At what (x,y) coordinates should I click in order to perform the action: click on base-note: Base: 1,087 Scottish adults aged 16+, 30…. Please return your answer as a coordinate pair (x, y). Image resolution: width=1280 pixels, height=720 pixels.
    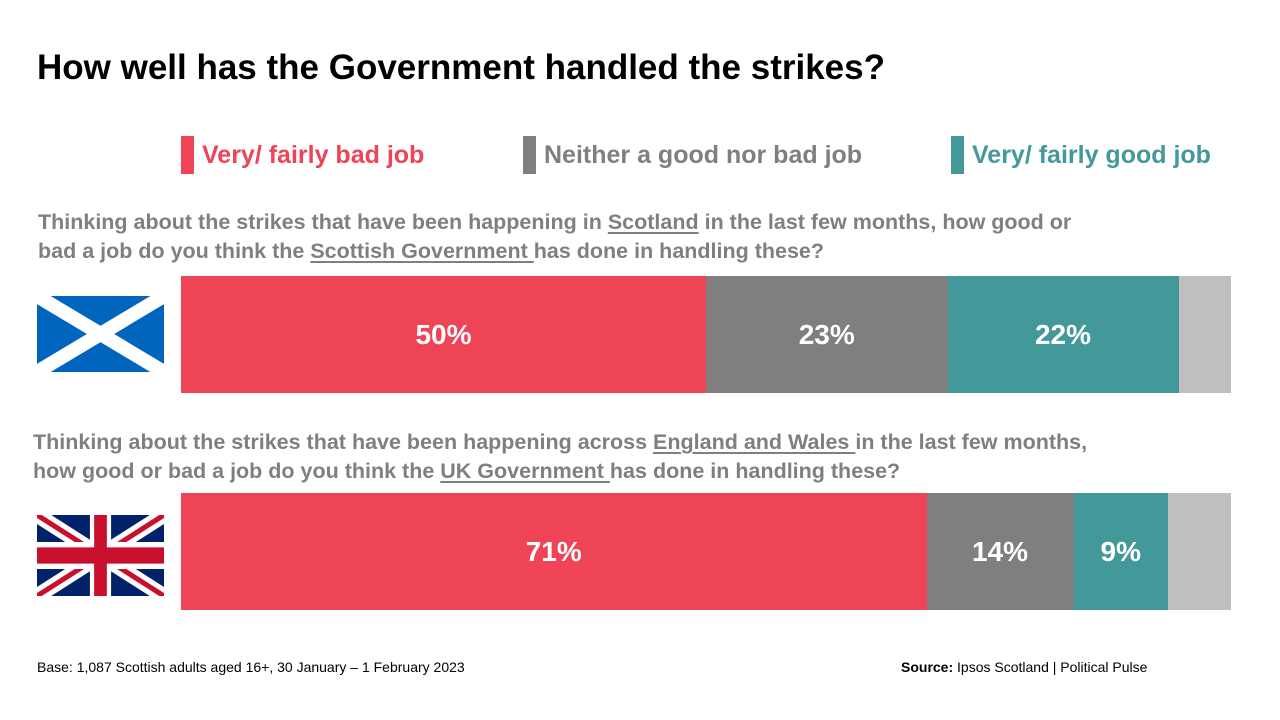
    Looking at the image, I should click on (251, 667).